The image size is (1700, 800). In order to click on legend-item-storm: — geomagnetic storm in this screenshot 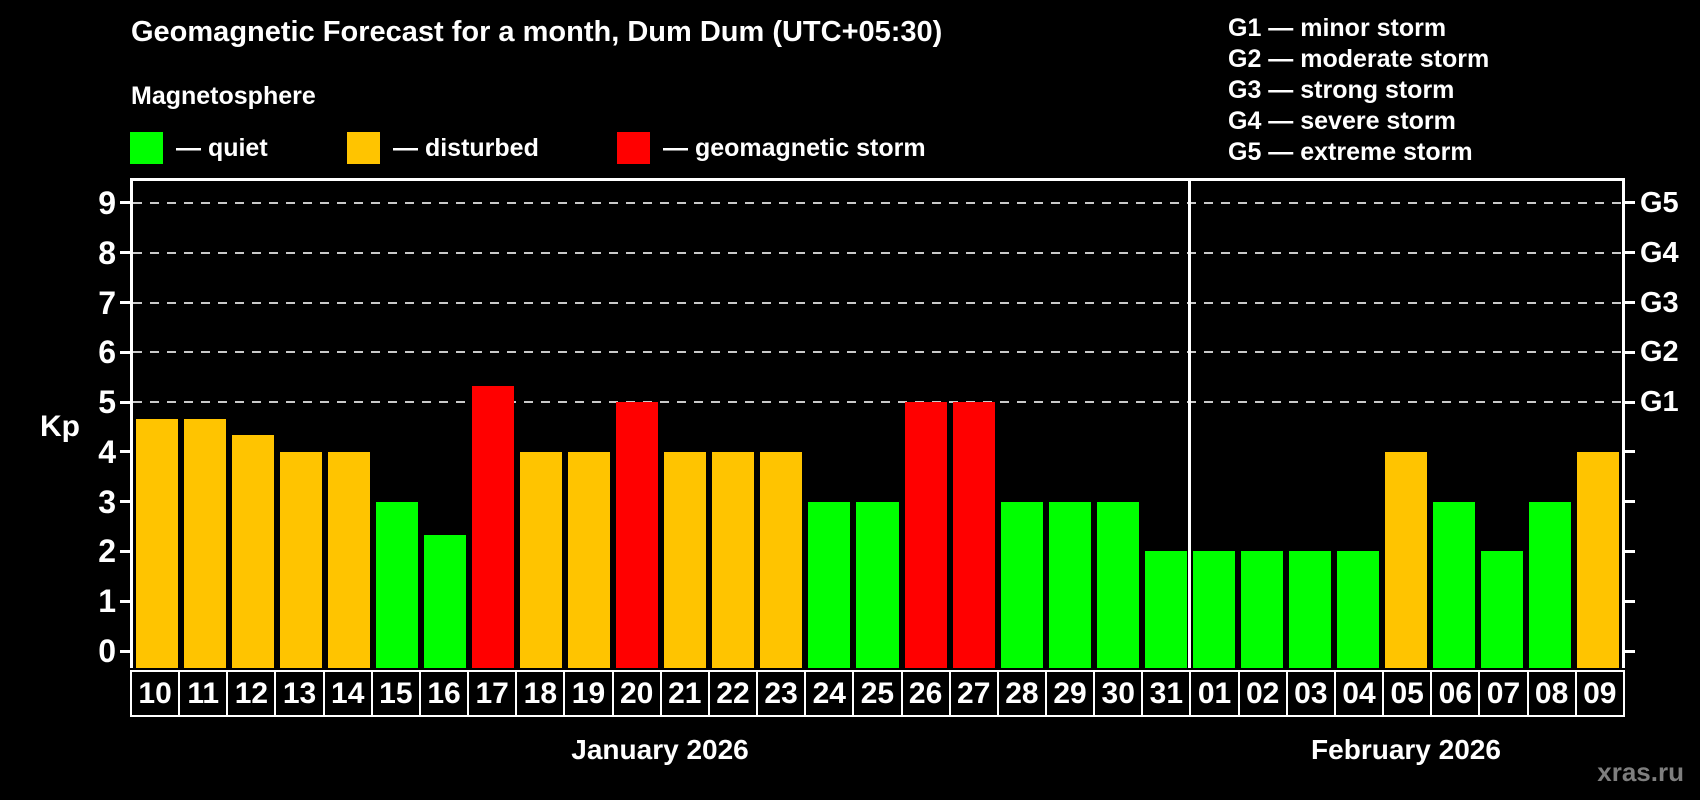, I will do `click(771, 148)`.